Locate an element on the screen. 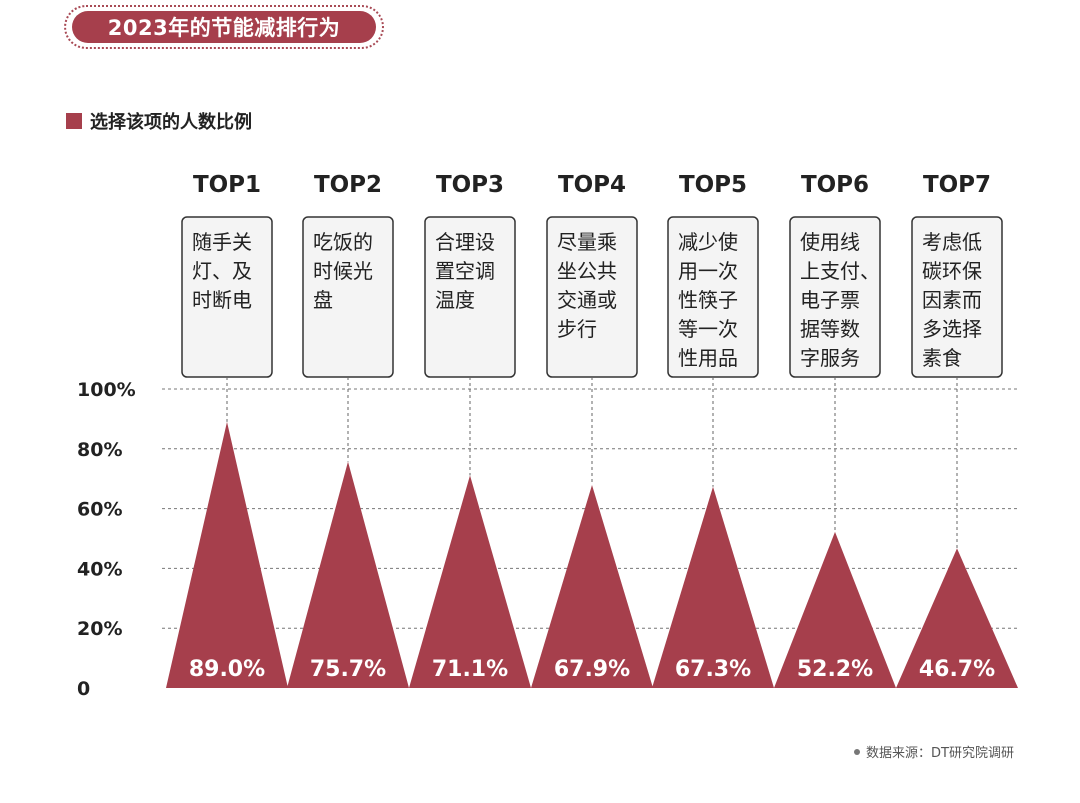  category-label: 据等数 is located at coordinates (830, 329).